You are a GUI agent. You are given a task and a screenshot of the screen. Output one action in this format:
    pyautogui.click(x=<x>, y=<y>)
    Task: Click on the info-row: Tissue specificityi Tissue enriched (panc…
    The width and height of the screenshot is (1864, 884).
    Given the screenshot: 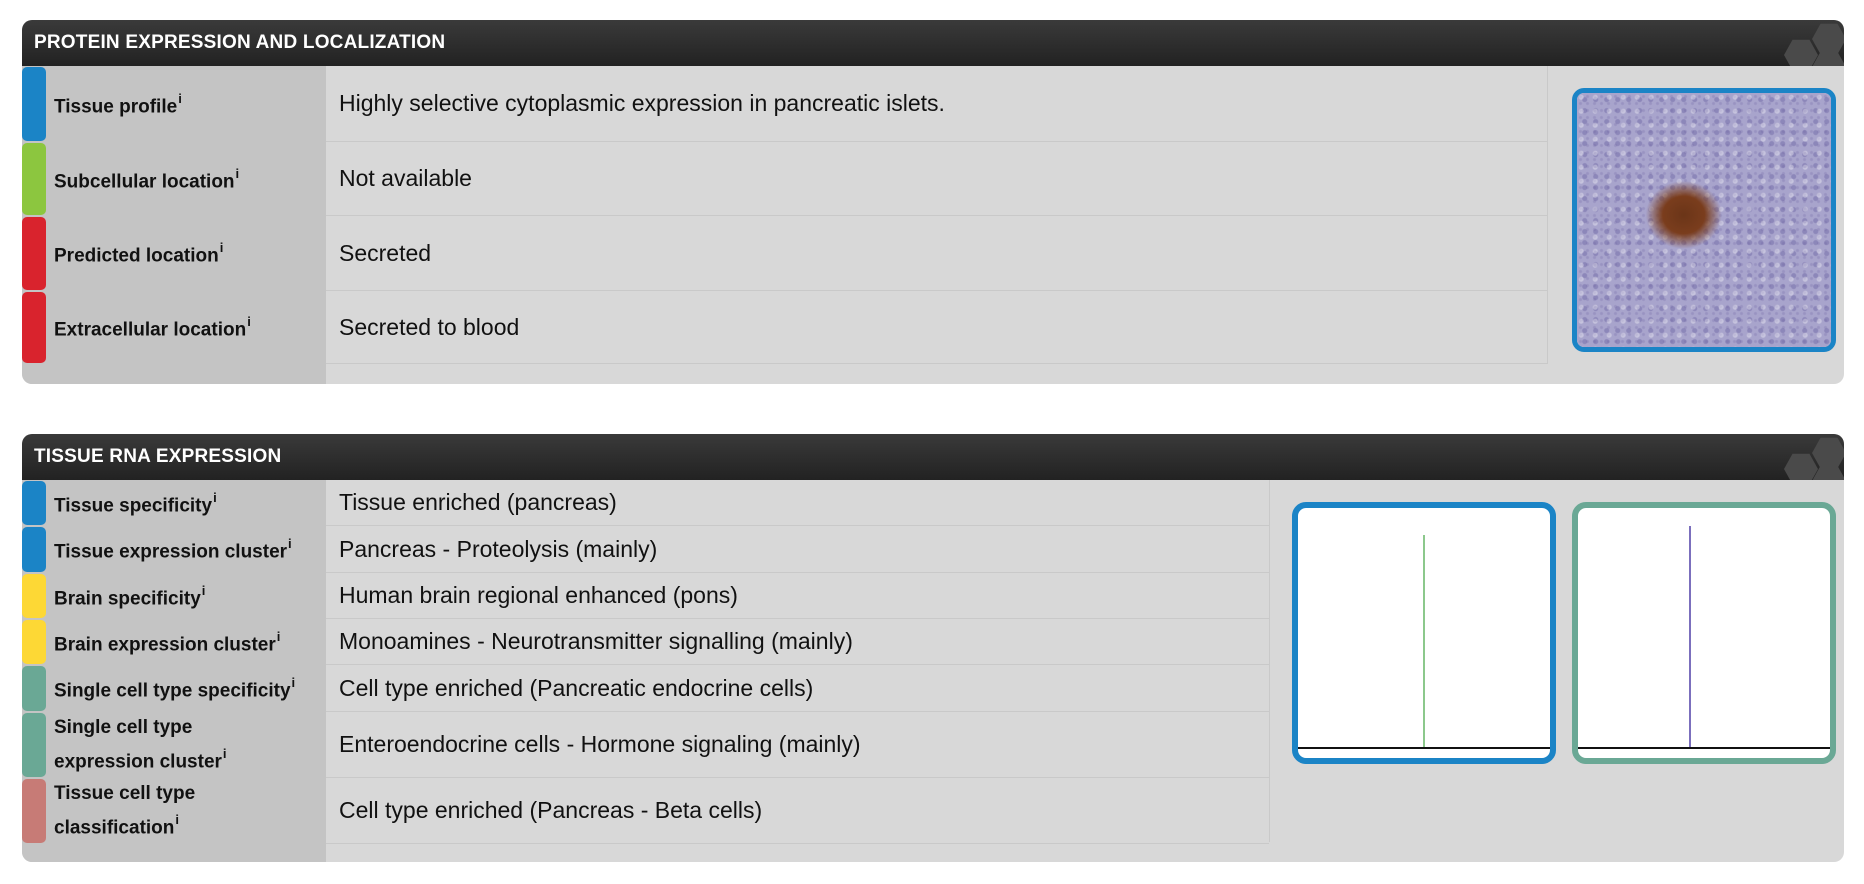 What is the action you would take?
    pyautogui.click(x=645, y=503)
    